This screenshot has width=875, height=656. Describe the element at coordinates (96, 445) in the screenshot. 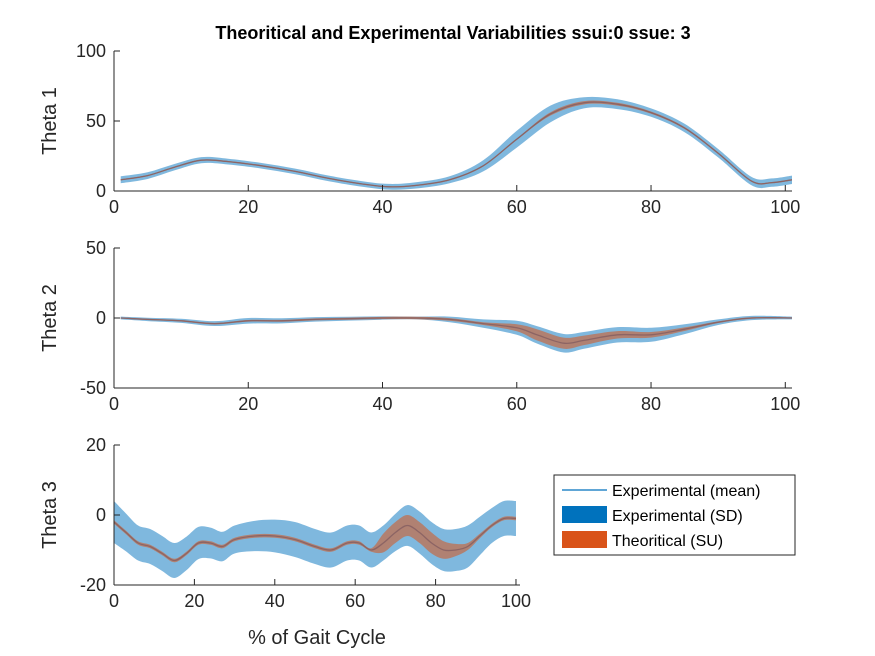

I see `y-tick-label: 20` at that location.